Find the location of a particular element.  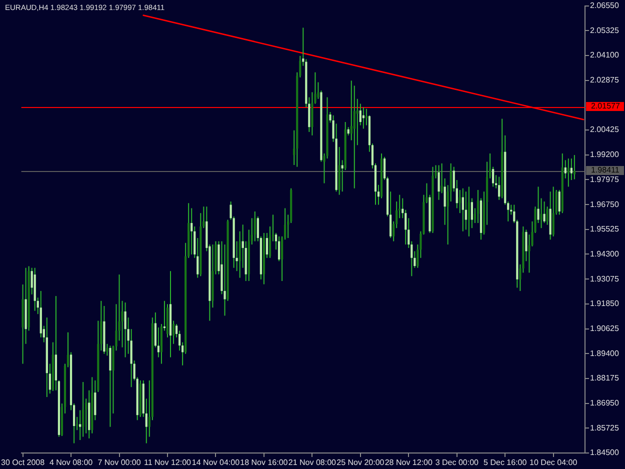

x-tick-label: 3 Dec 00:00 is located at coordinates (457, 463).